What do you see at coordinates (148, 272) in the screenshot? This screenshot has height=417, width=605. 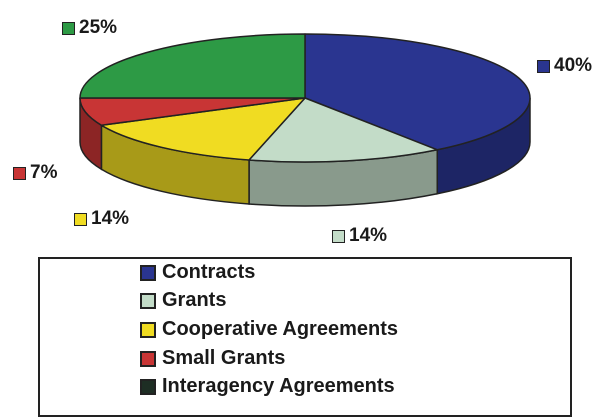 I see `legend-swatch-contracts` at bounding box center [148, 272].